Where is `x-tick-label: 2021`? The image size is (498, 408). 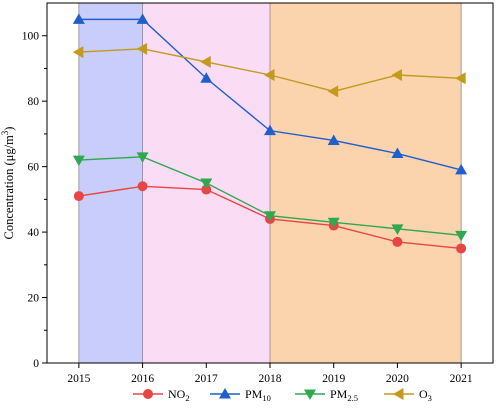 x-tick-label: 2021 is located at coordinates (461, 379).